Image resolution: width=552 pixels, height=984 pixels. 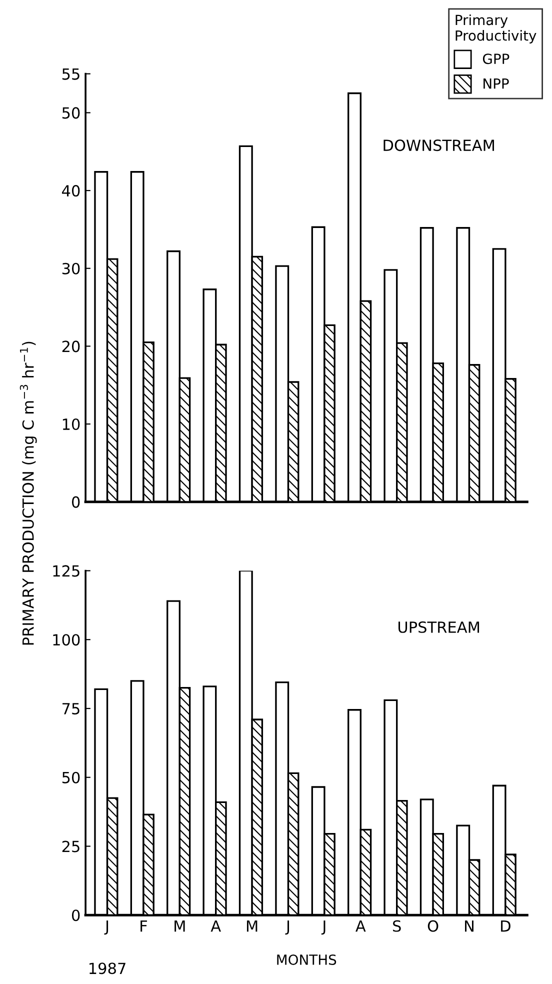 What do you see at coordinates (66, 640) in the screenshot?
I see `y-tick-label: 100` at bounding box center [66, 640].